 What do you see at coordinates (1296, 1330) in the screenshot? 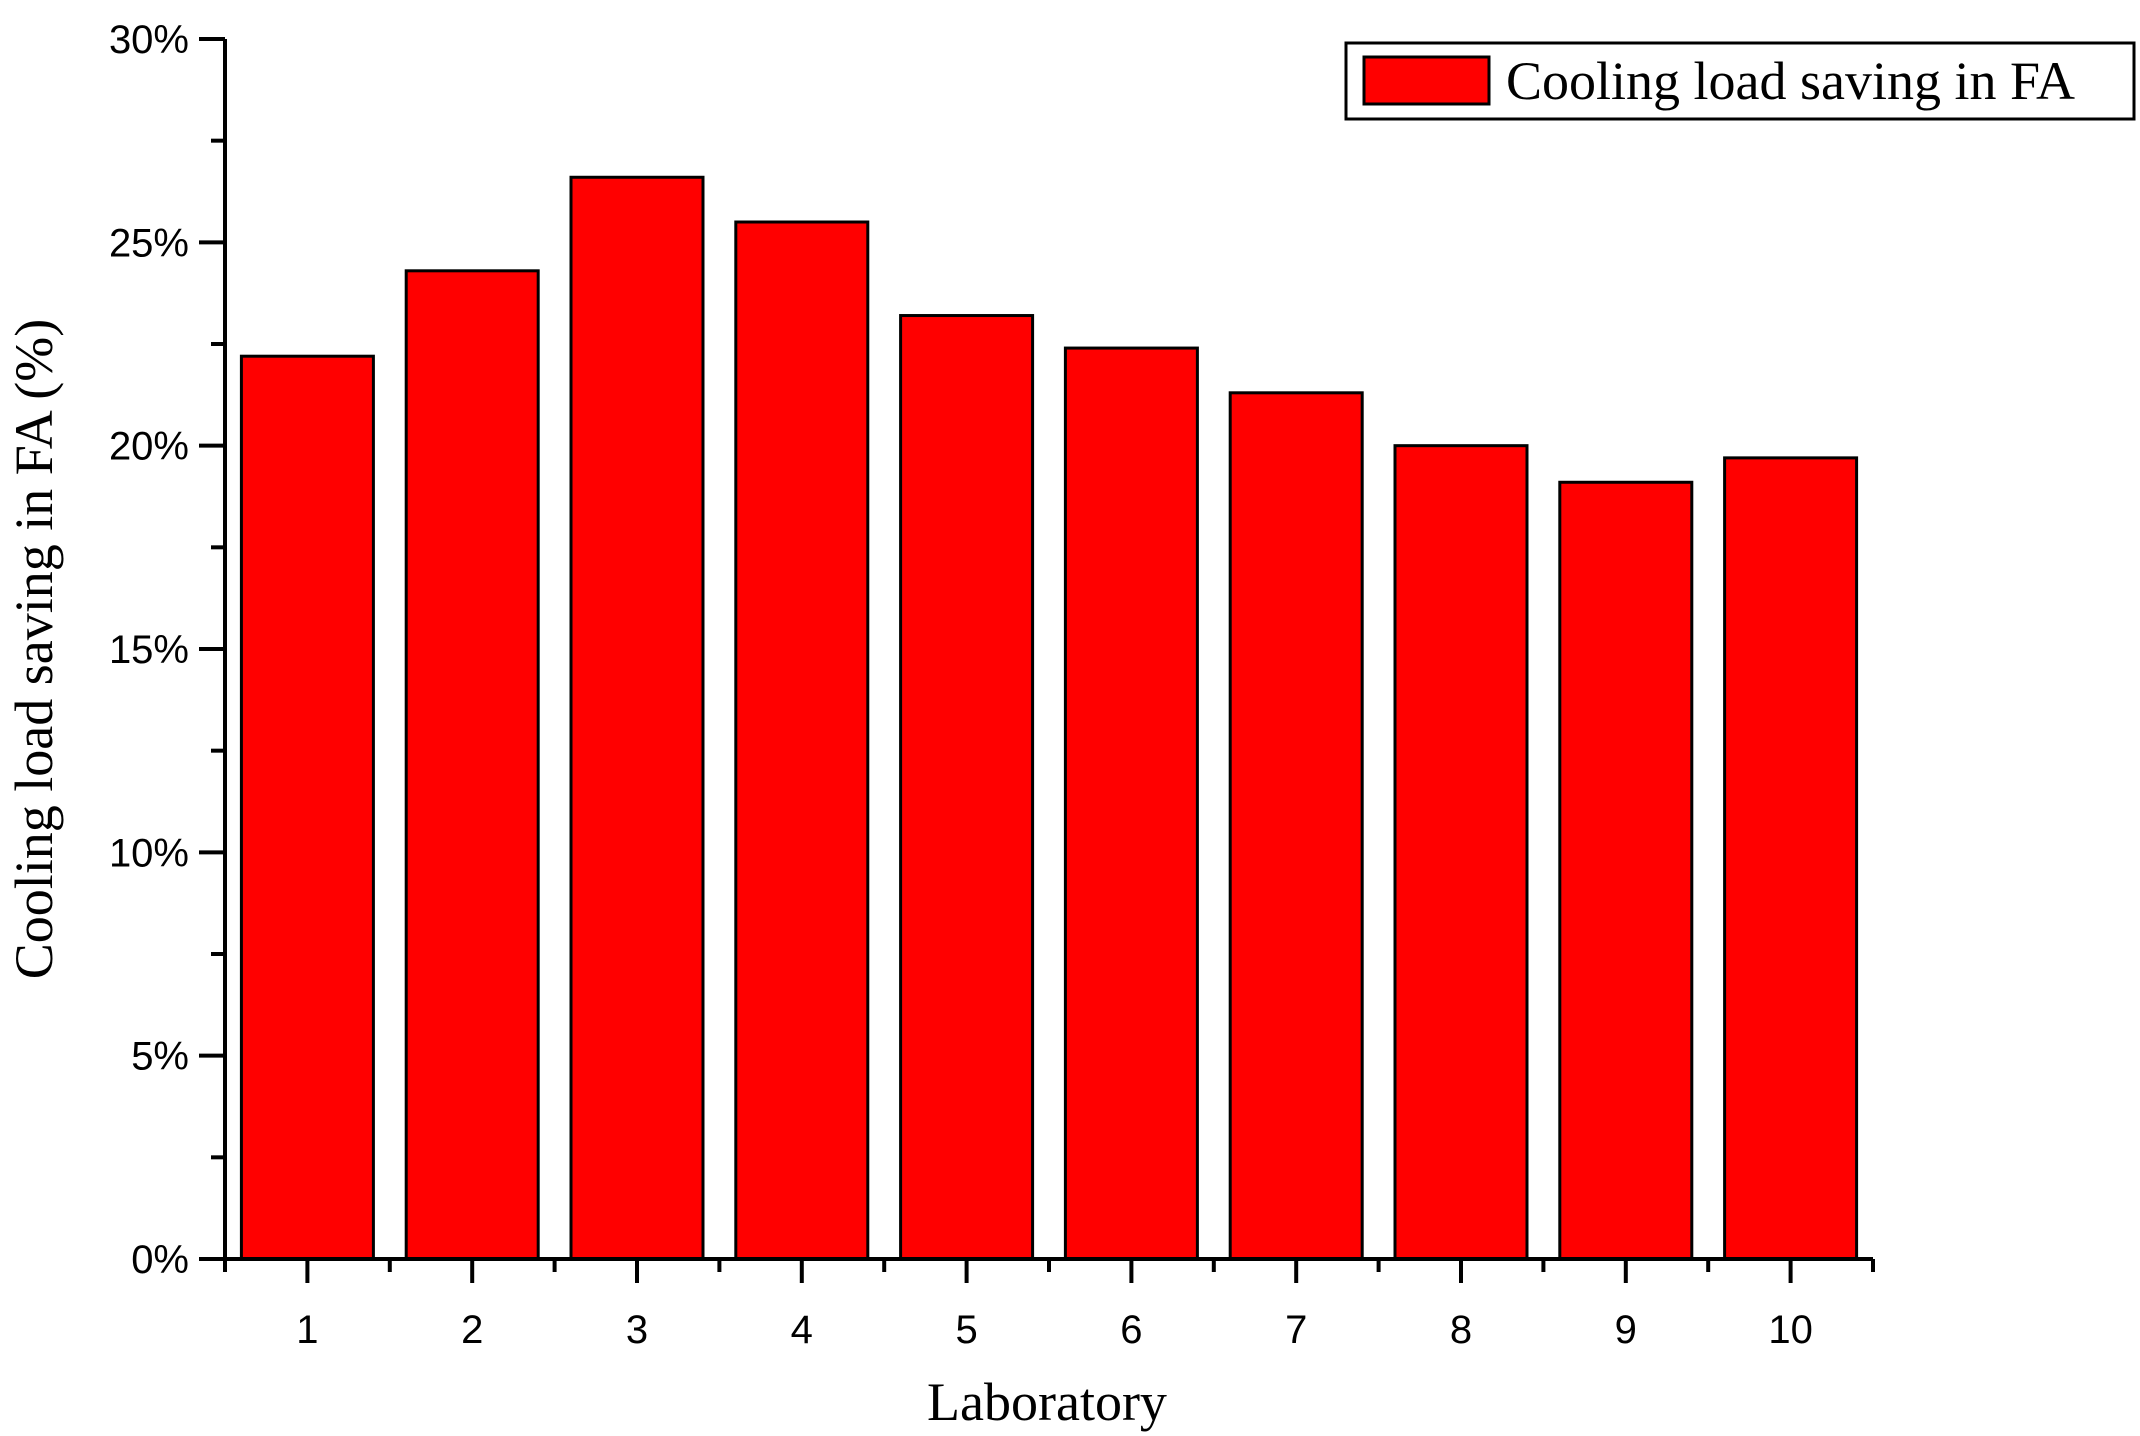
I see `x-tick-label: 7` at bounding box center [1296, 1330].